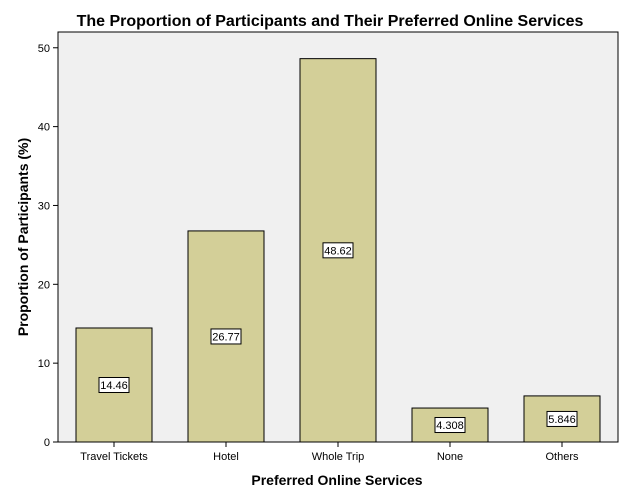 The width and height of the screenshot is (626, 501). I want to click on x-tick-label: Others, so click(562, 457).